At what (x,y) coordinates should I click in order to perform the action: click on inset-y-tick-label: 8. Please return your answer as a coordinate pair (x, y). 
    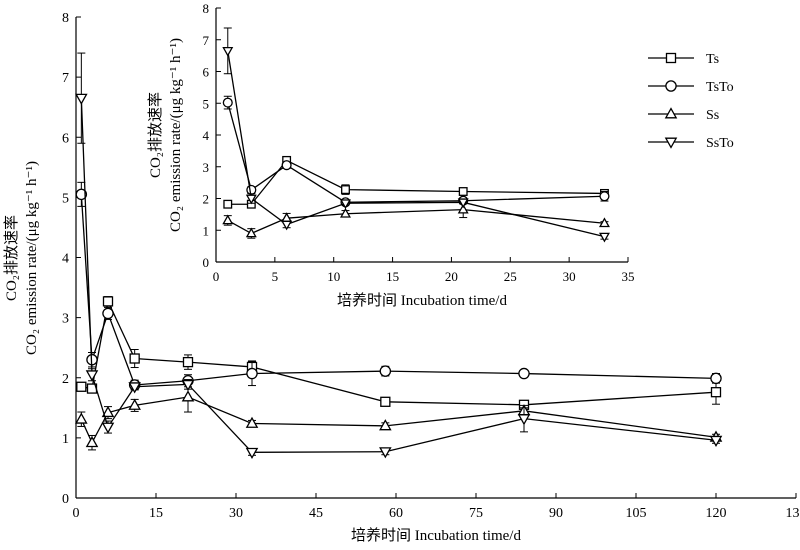
    Looking at the image, I should click on (206, 8).